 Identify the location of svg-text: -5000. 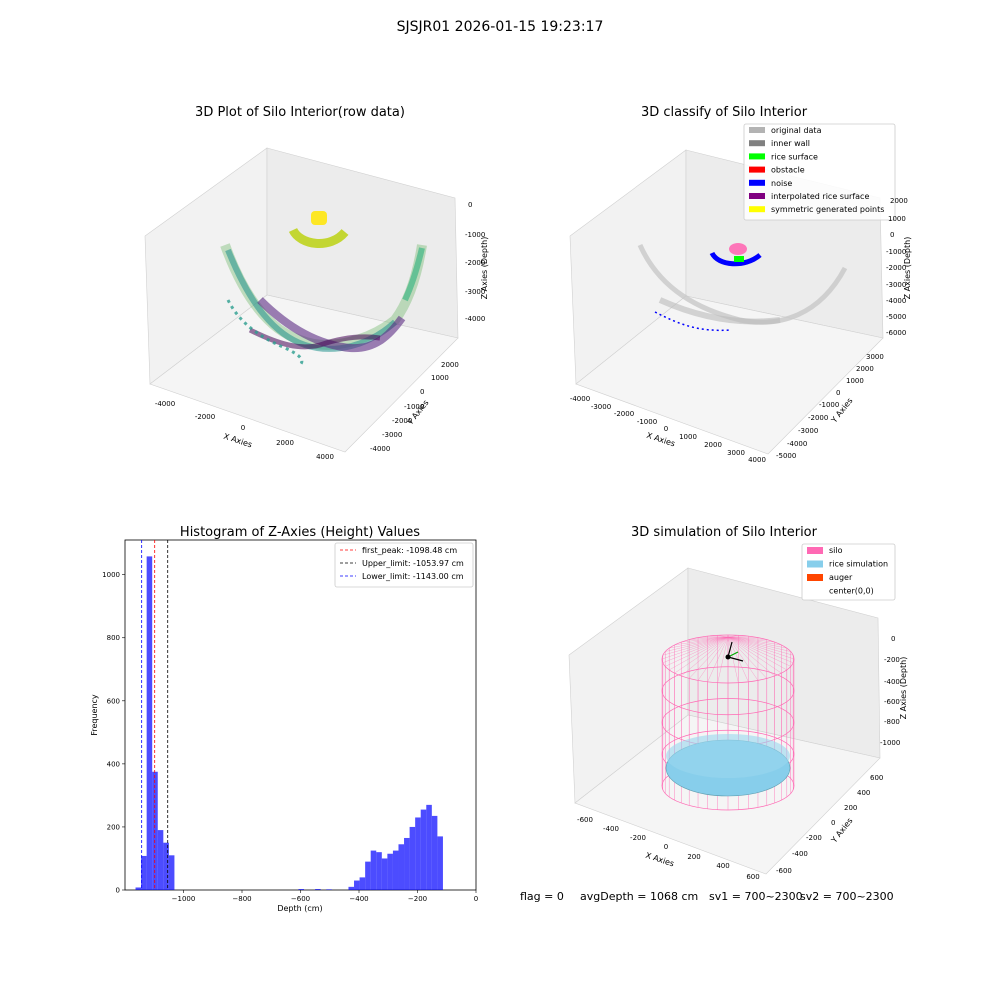
(896, 317).